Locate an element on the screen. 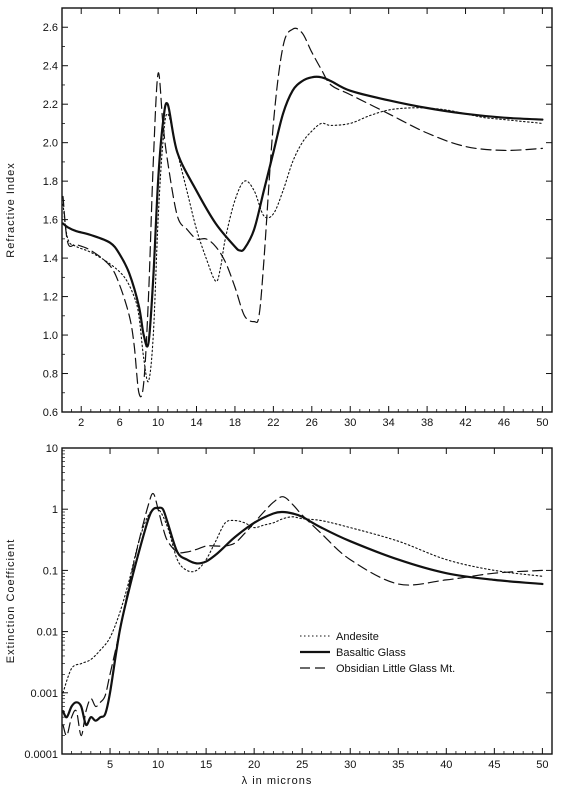 This screenshot has width=570, height=789. legend-label: Obsidian Little Glass Mt. is located at coordinates (395, 669).